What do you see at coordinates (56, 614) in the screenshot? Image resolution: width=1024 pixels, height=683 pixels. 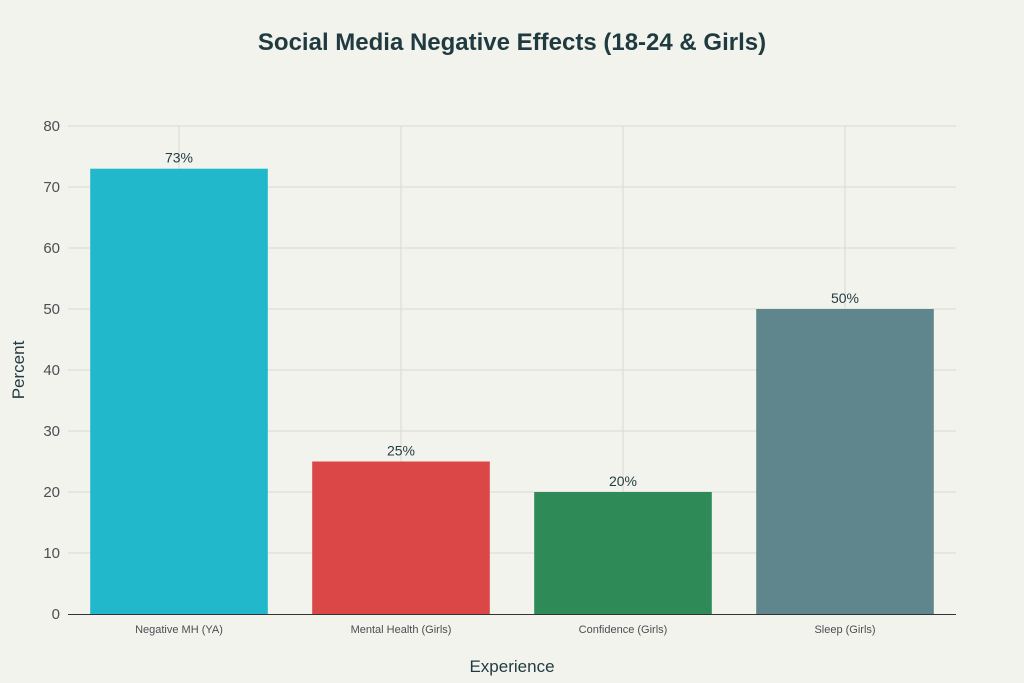 I see `y-tick-label: 0` at bounding box center [56, 614].